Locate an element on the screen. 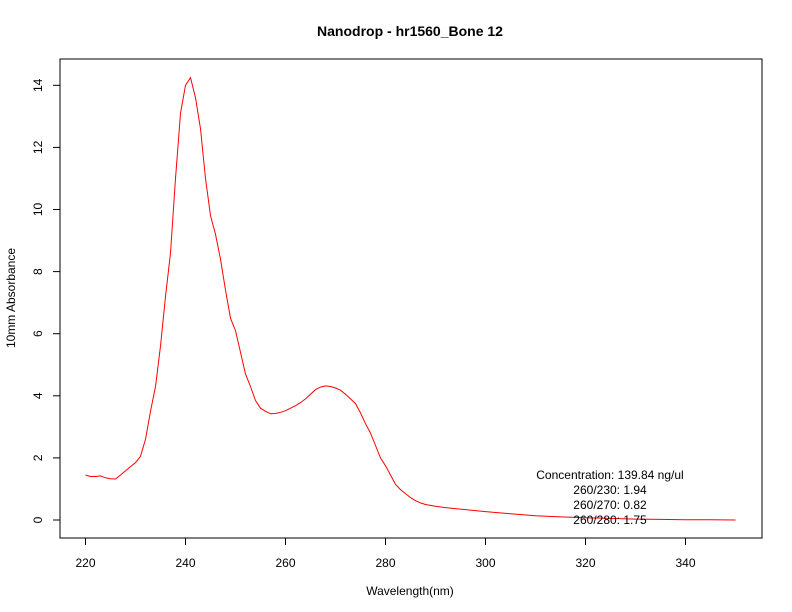 The width and height of the screenshot is (792, 612). annotation-line: 260/230: 1.94 is located at coordinates (610, 490).